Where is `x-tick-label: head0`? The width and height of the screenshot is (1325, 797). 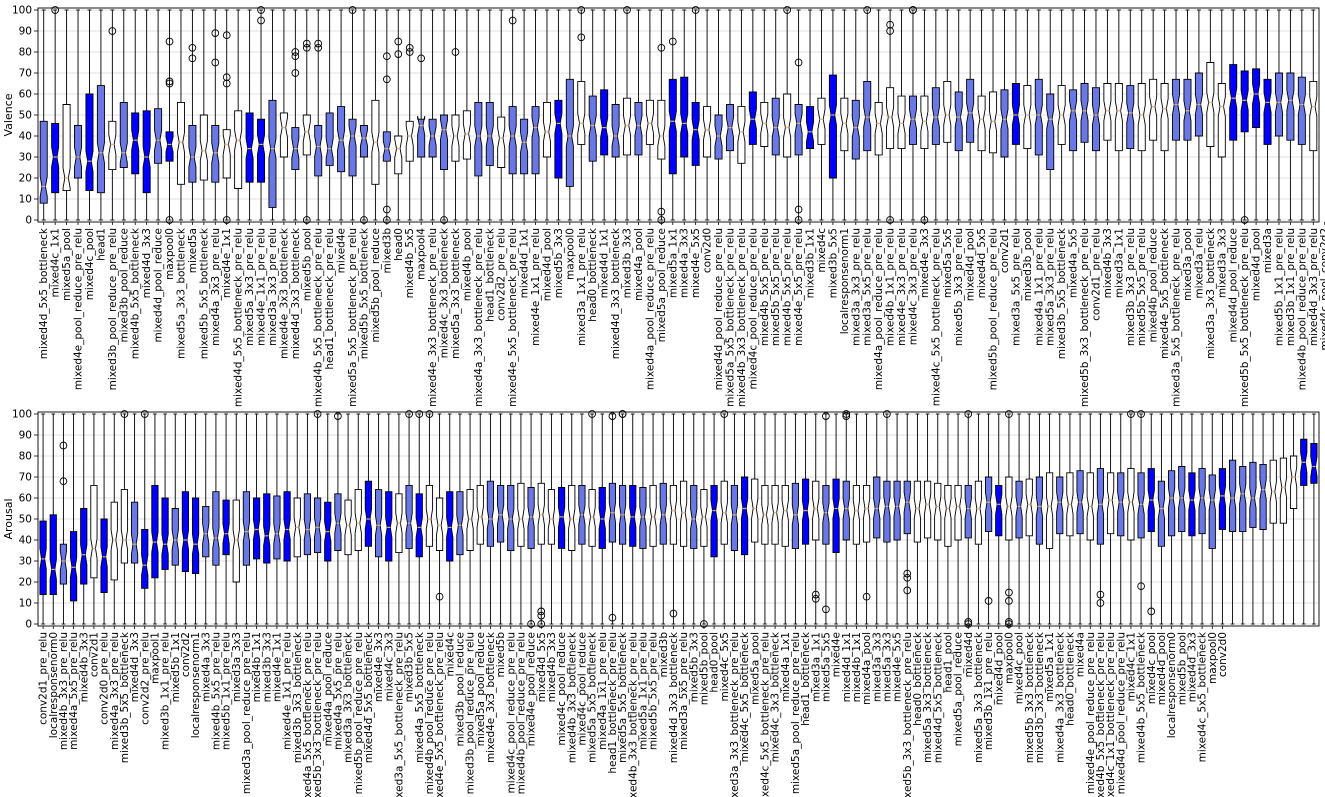 x-tick-label: head0 is located at coordinates (399, 244).